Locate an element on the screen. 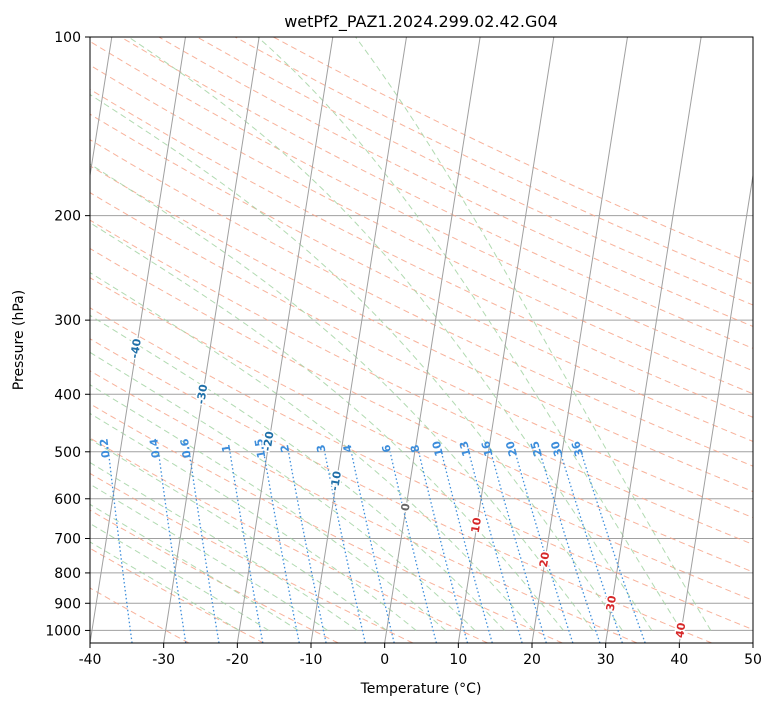  y-tick-label: 900 is located at coordinates (67, 604).